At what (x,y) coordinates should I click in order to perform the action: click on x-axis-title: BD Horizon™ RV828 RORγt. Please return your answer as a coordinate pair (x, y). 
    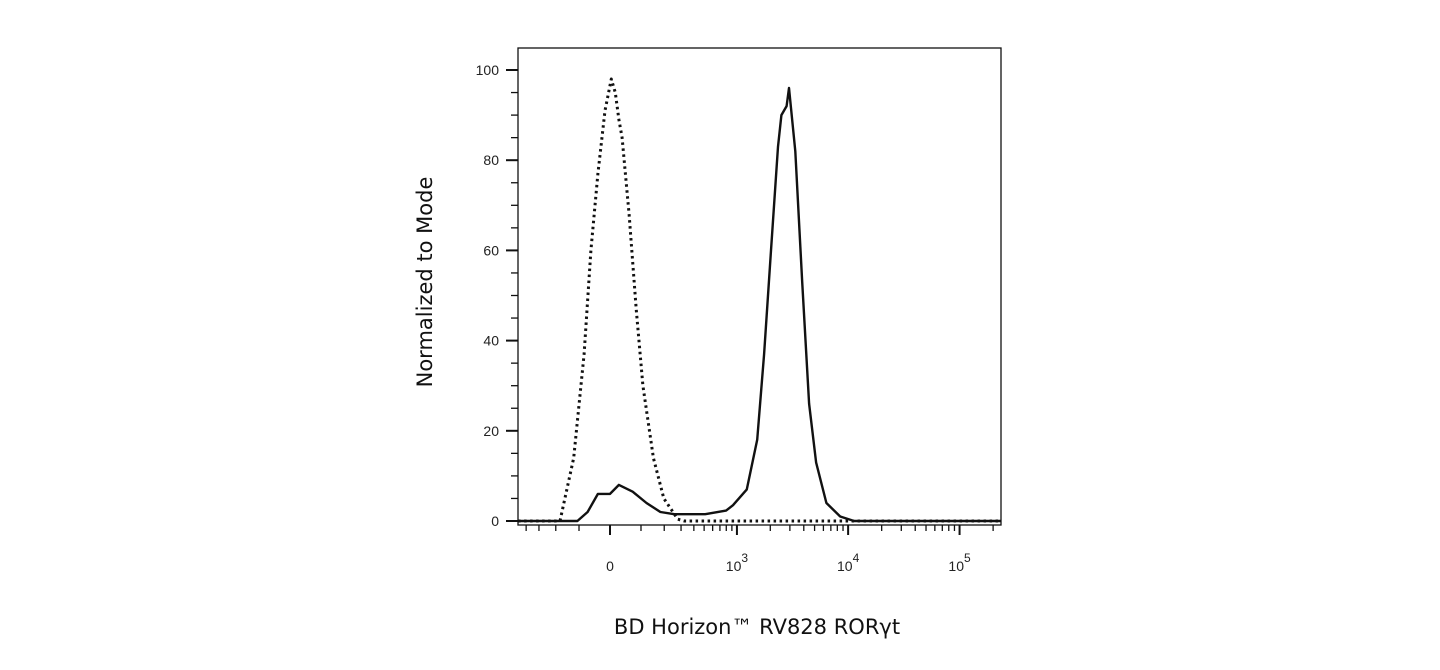
    Looking at the image, I should click on (757, 627).